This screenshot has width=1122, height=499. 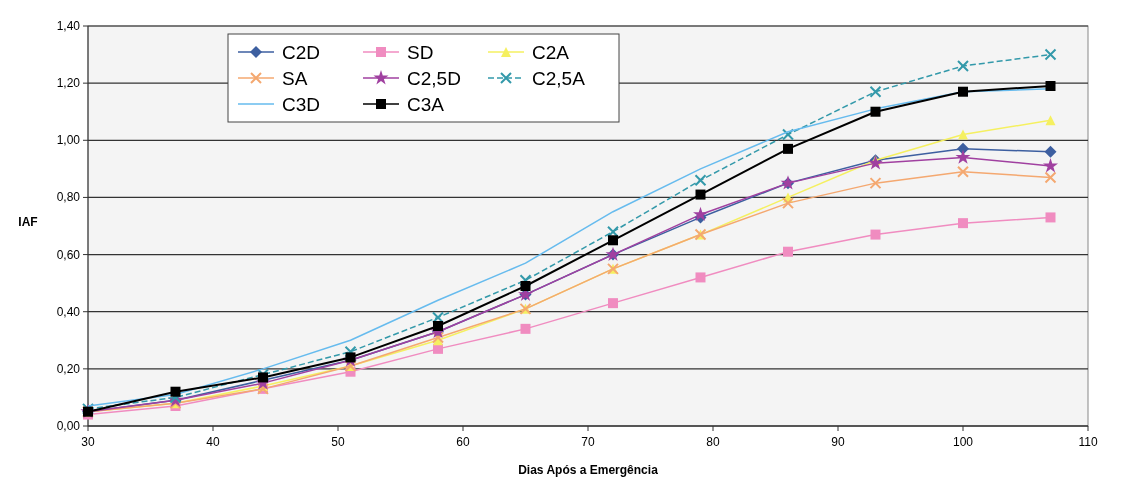 I want to click on y-axis-title: IAF, so click(x=28, y=222).